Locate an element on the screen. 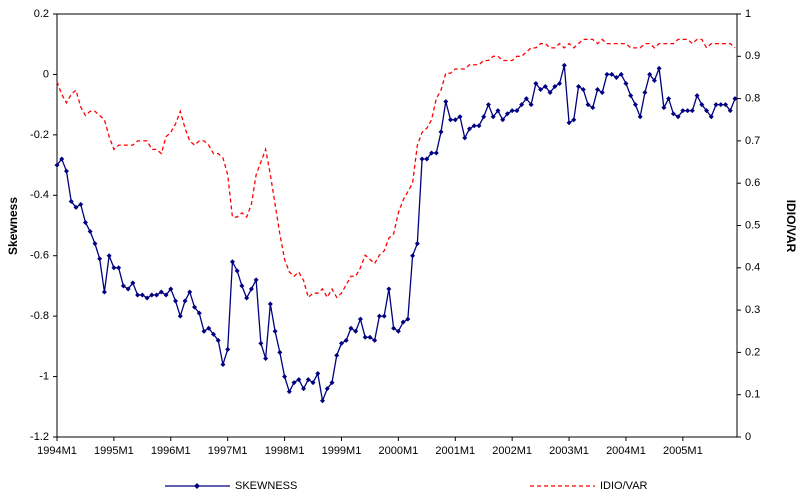  x-tick-label: 2000M1 is located at coordinates (398, 451).